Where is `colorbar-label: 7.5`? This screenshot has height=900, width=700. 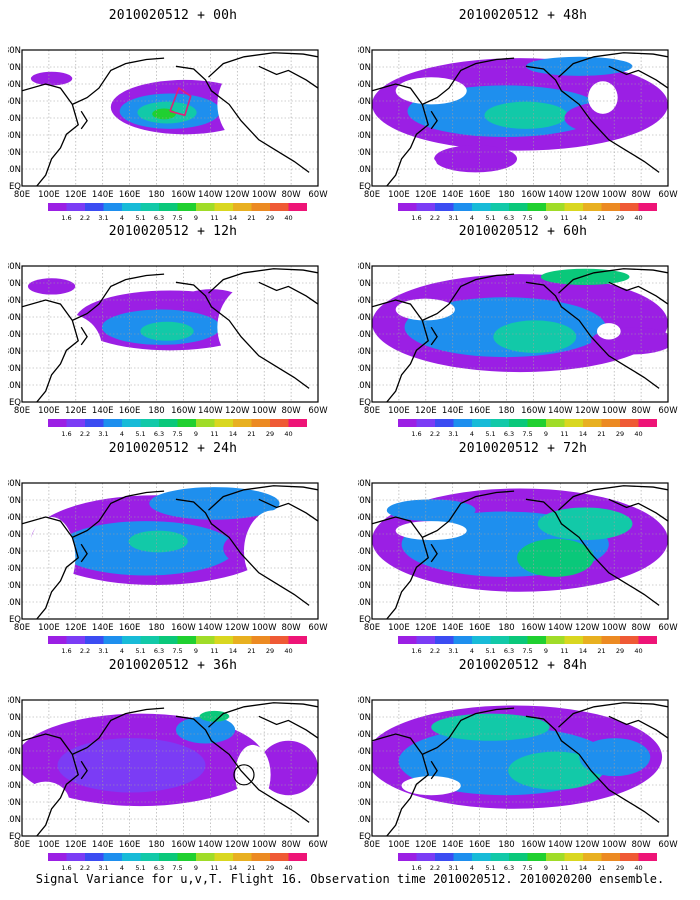
colorbar-label: 7.5 is located at coordinates (177, 650).